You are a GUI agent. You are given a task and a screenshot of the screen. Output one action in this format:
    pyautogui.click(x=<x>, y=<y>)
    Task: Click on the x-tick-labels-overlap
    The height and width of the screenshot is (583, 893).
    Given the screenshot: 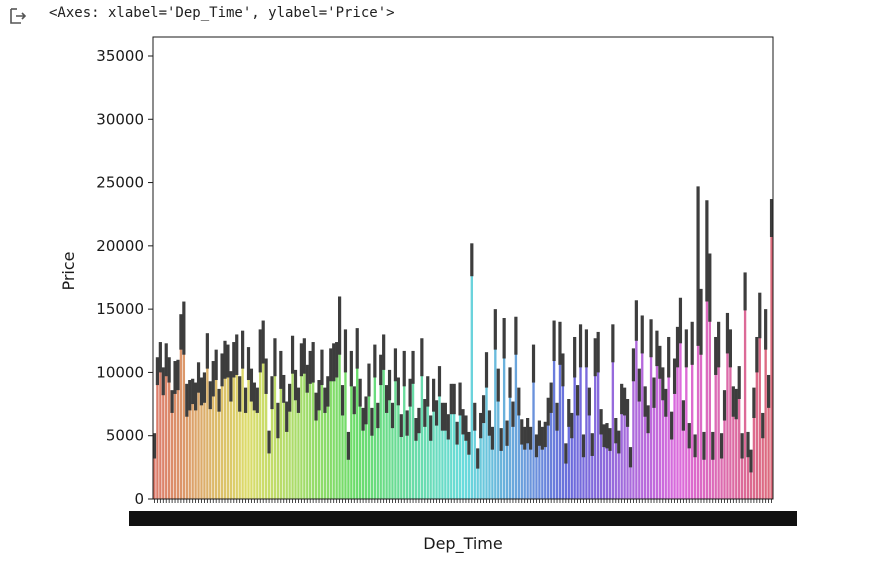 What is the action you would take?
    pyautogui.click(x=463, y=518)
    